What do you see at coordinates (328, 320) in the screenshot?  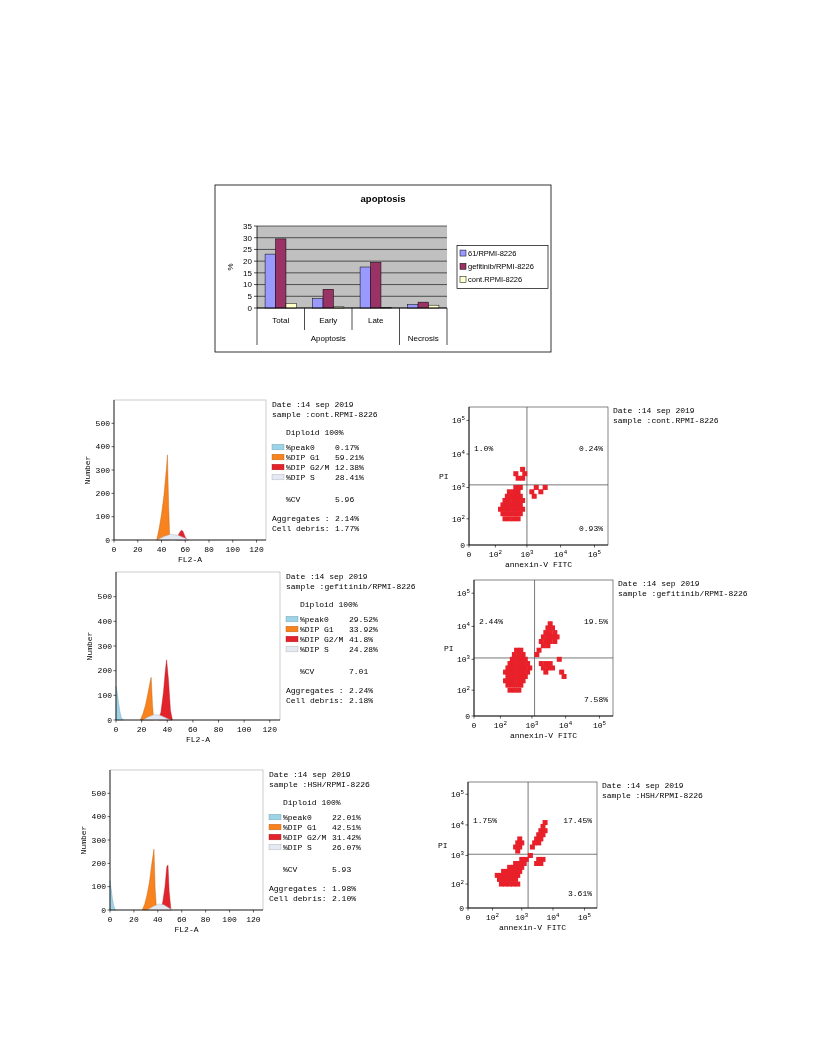 I see `x-tick-label: Early` at bounding box center [328, 320].